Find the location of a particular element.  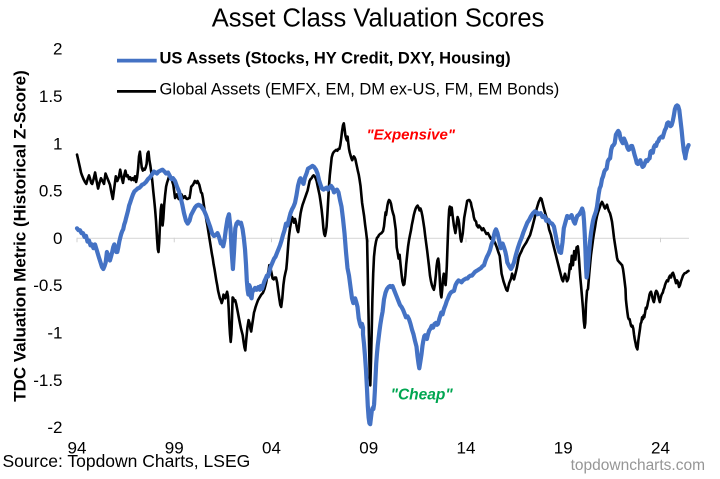

svg-text: Source: Topdown Charts, LSEG is located at coordinates (127, 461).